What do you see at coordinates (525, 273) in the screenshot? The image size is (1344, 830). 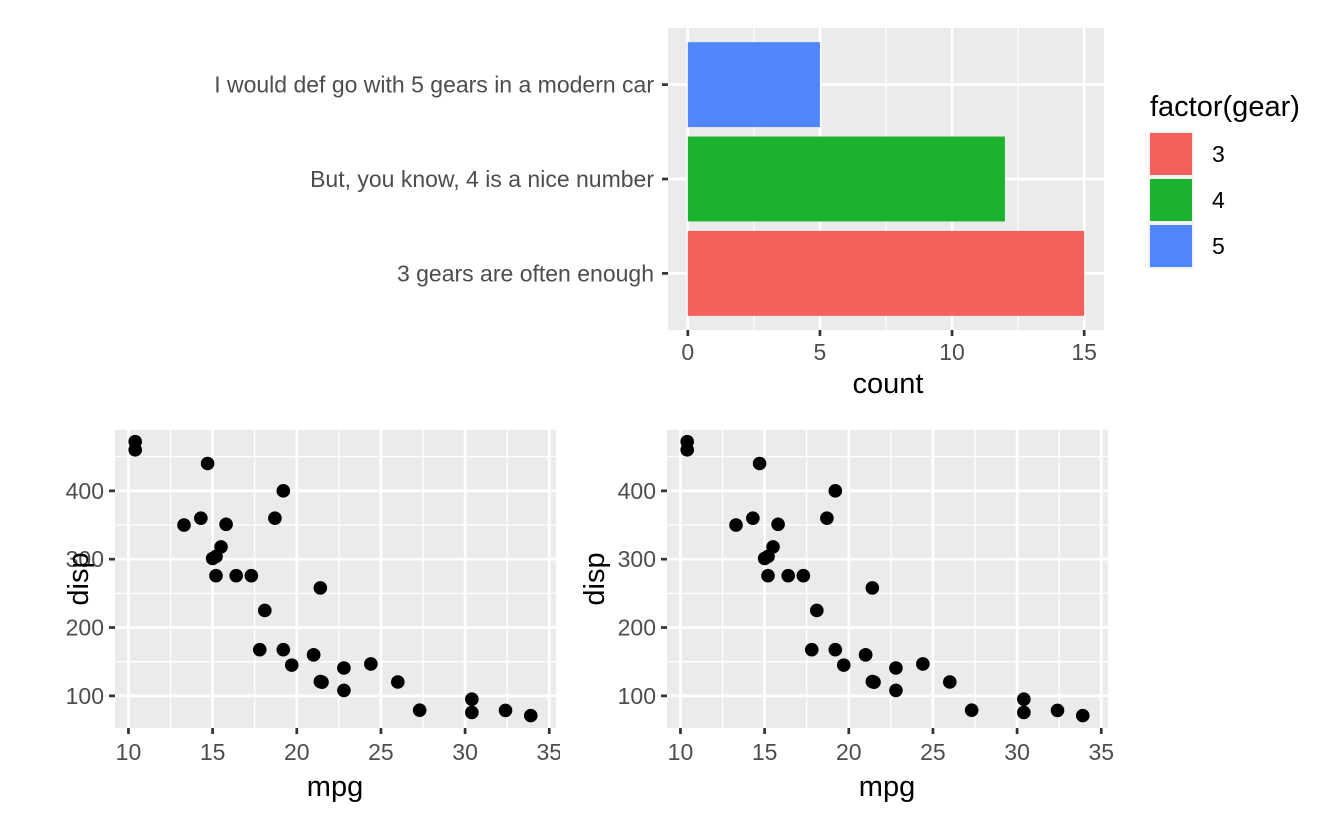 I see `category-label: 3 gears are often enough` at bounding box center [525, 273].